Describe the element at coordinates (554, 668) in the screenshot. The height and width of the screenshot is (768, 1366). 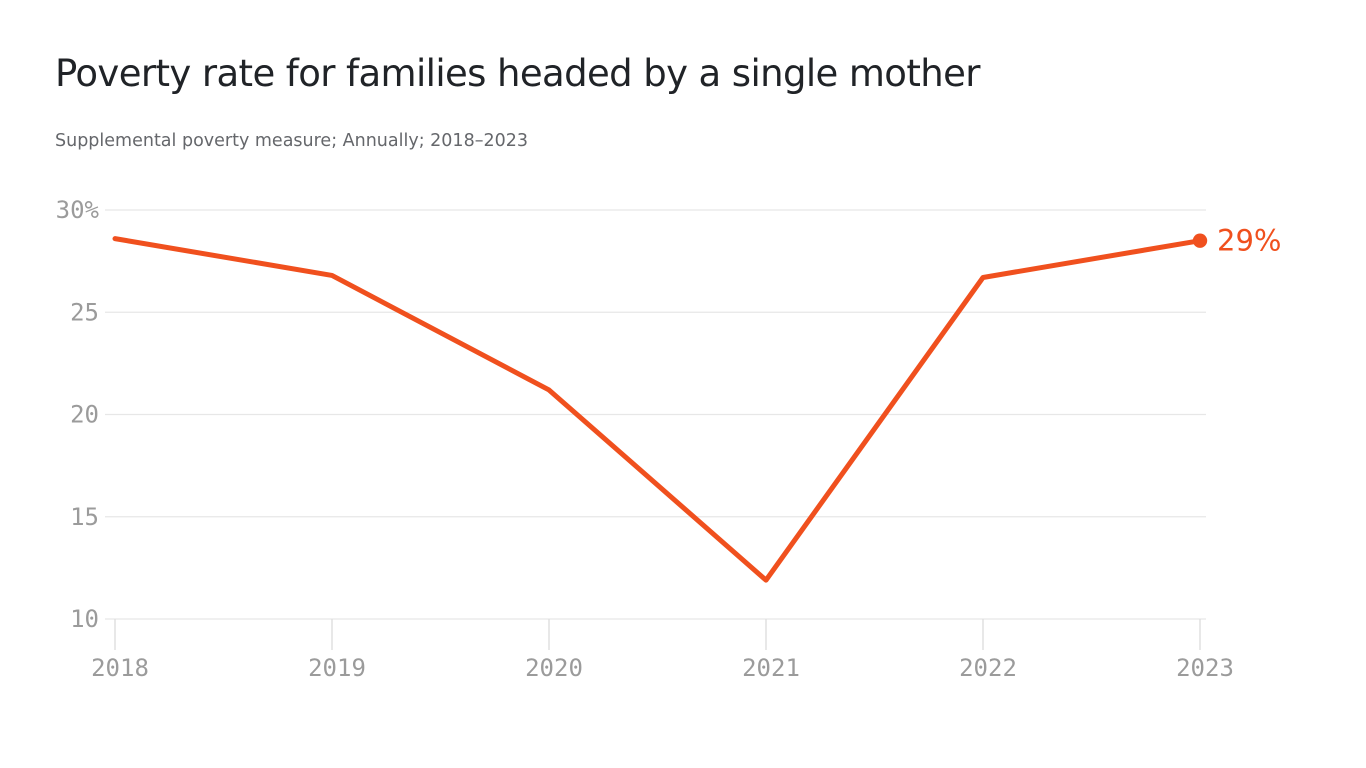
I see `x-axis-label-2020: 2020` at that location.